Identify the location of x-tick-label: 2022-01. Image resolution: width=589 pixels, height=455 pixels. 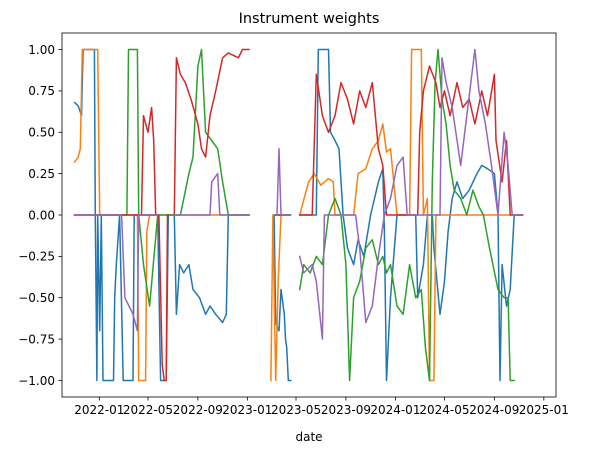
(99, 410).